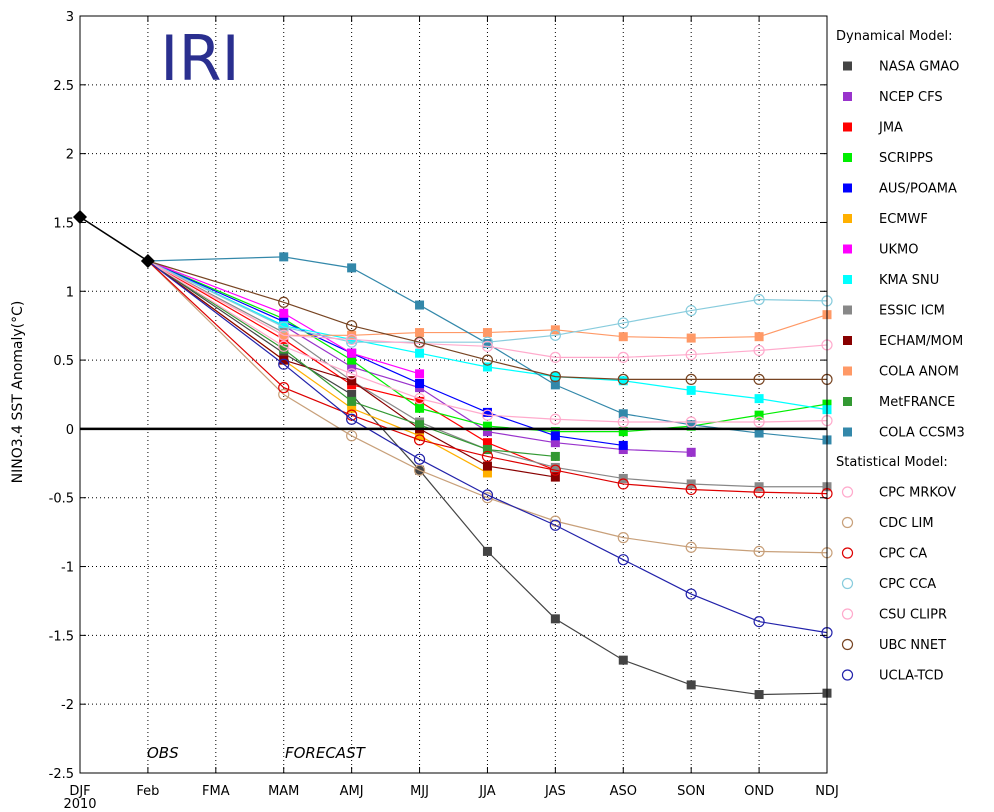  Describe the element at coordinates (912, 311) in the screenshot. I see `legend-label: ESSIC ICM` at that location.